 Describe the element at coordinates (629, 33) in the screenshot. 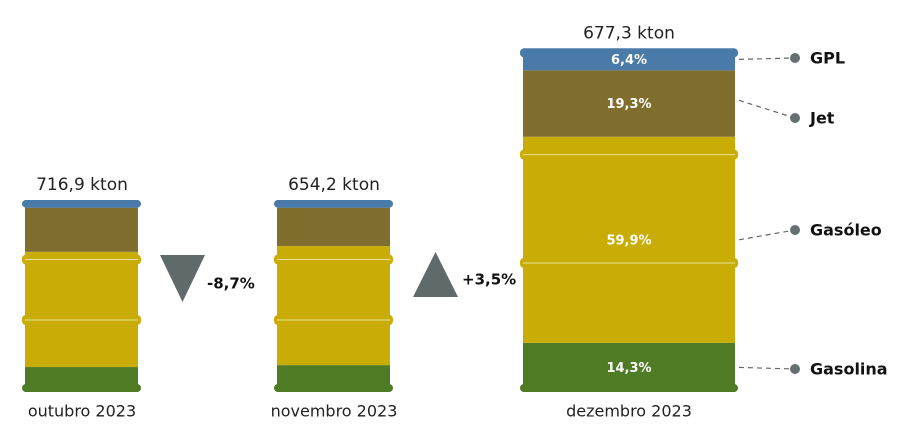

I see `total-label: 677,3 kton` at that location.